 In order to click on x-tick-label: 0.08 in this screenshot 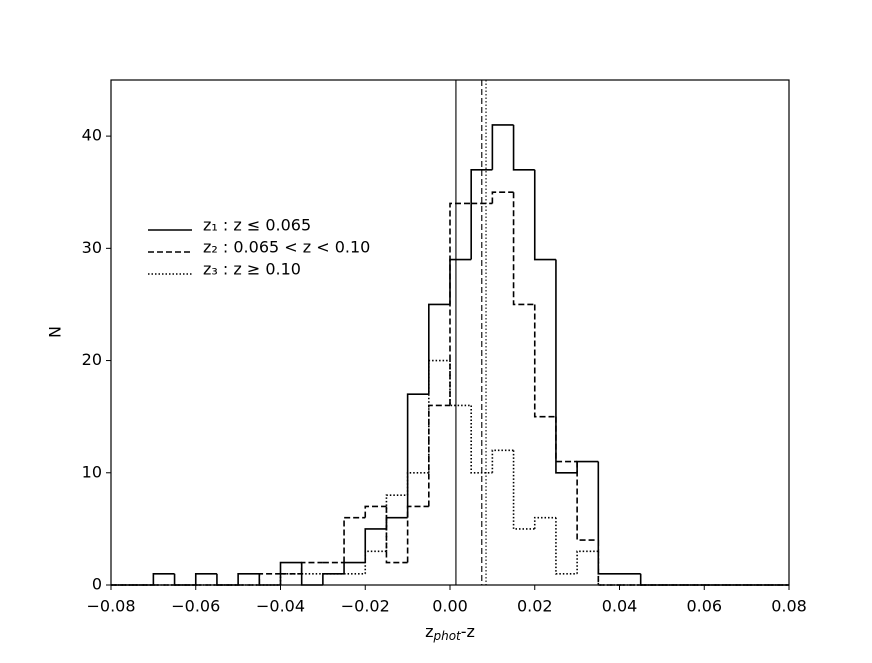, I will do `click(789, 606)`.